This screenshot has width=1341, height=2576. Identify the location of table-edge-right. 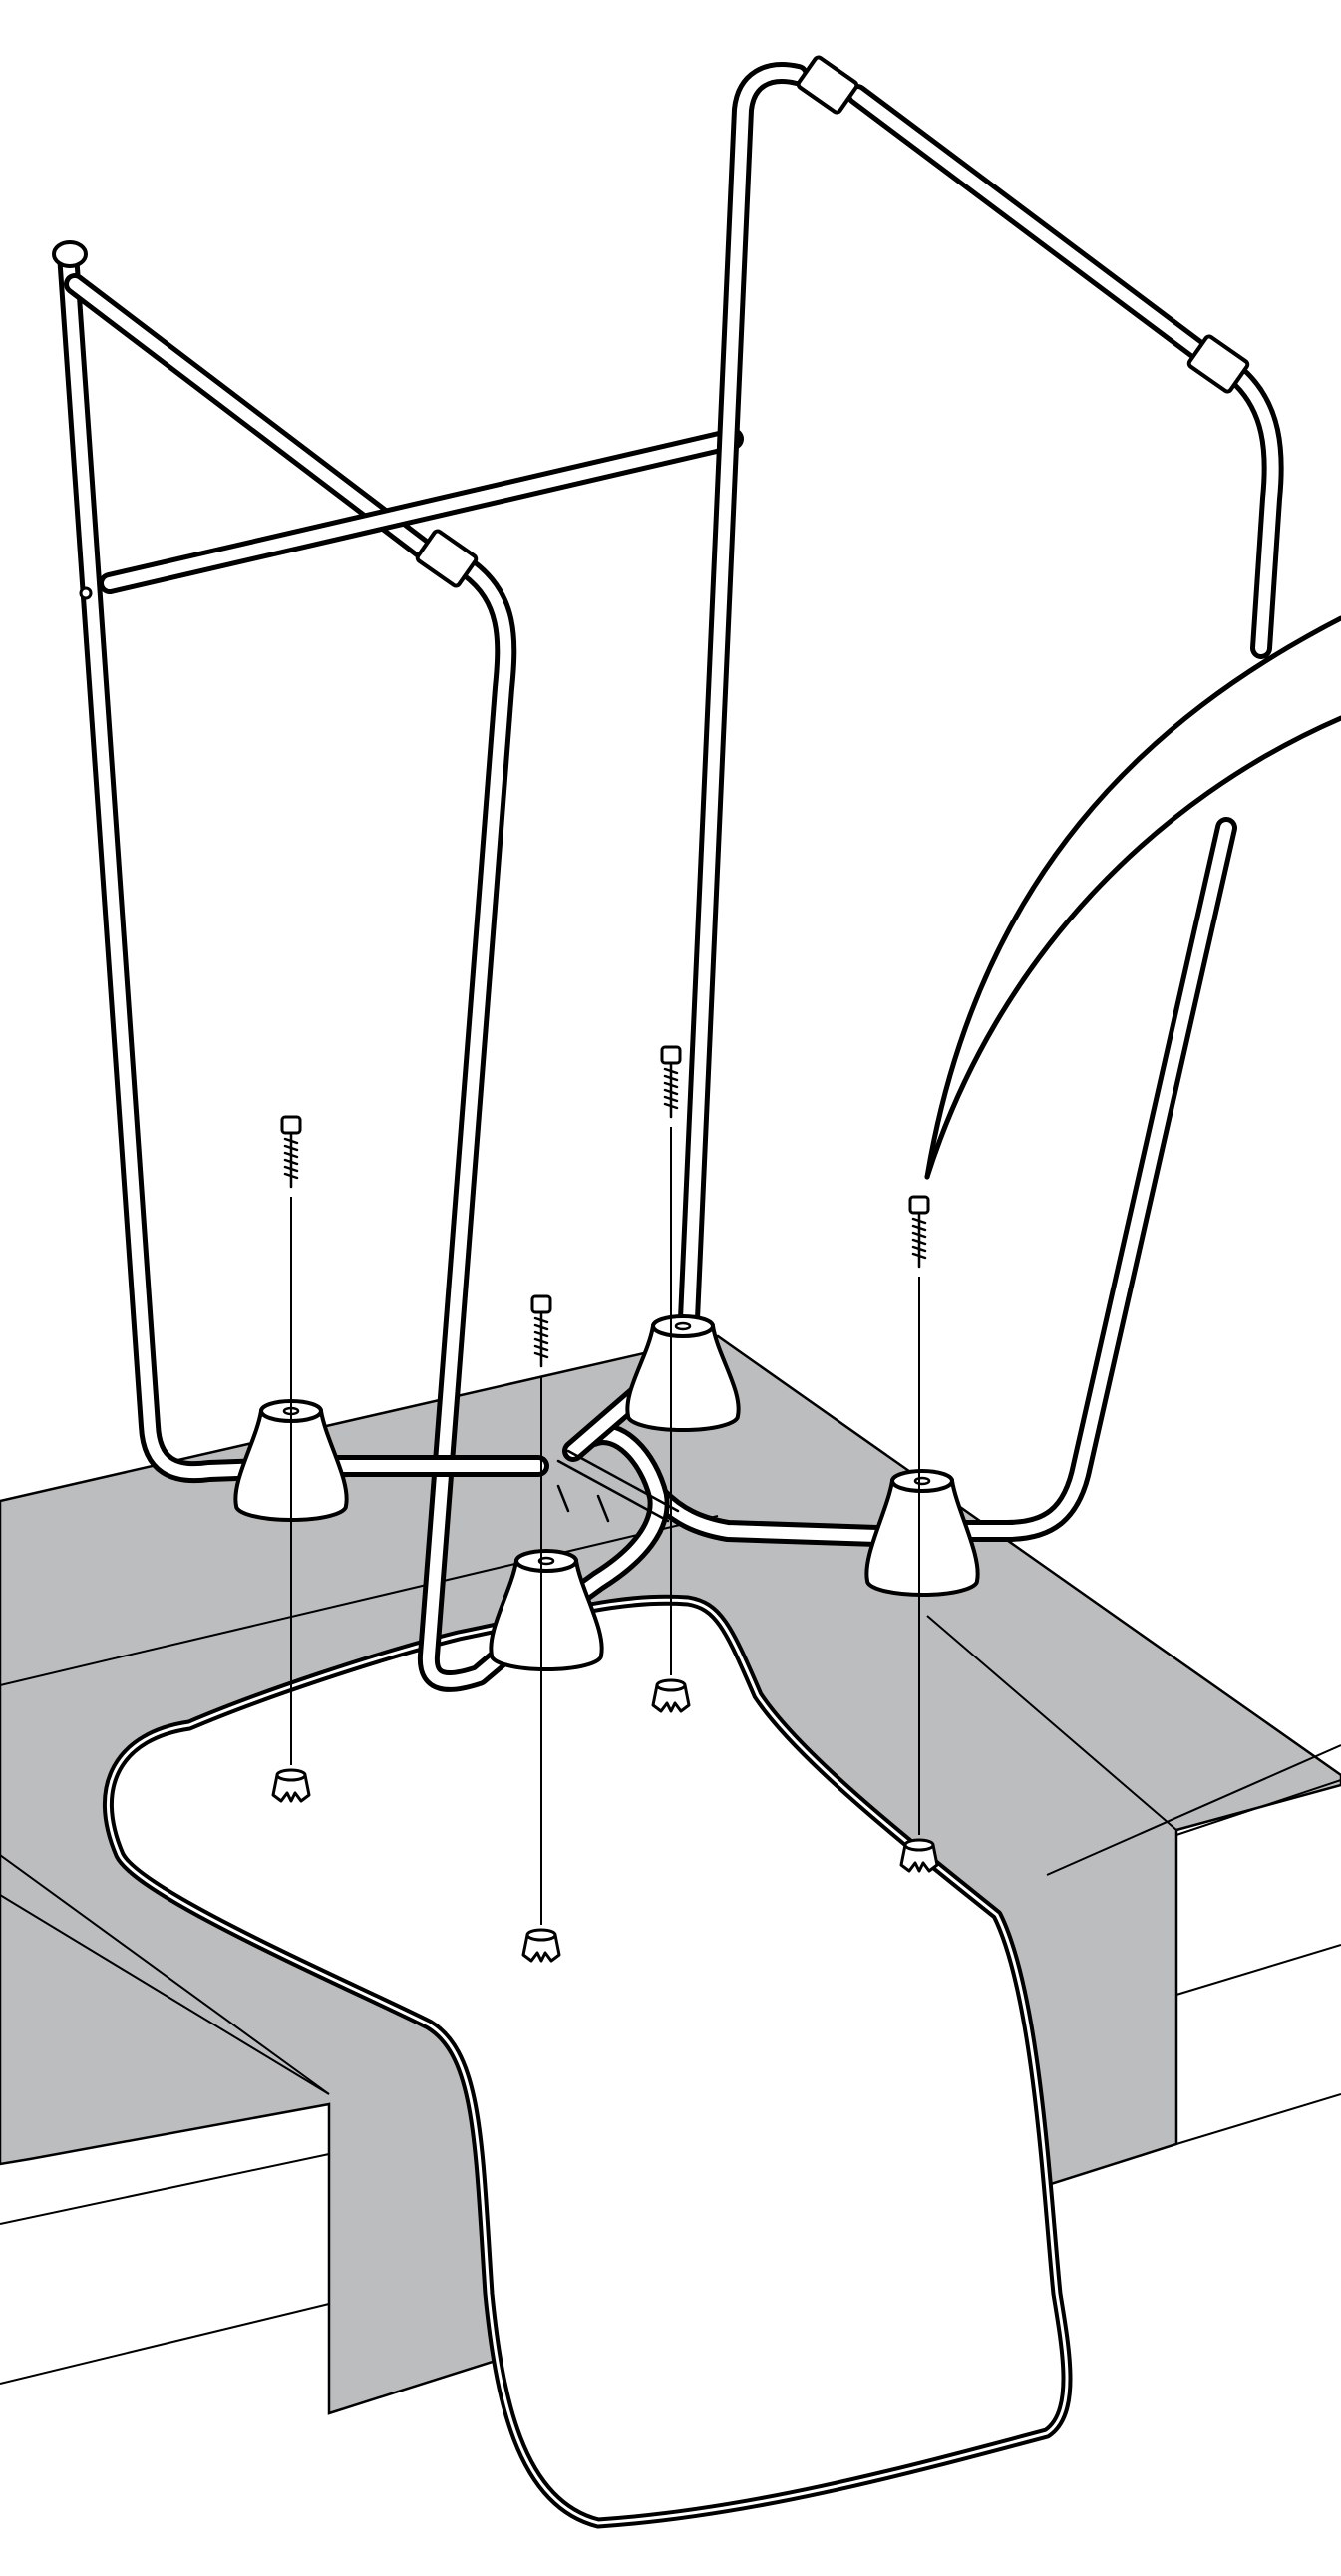
(1258, 1807).